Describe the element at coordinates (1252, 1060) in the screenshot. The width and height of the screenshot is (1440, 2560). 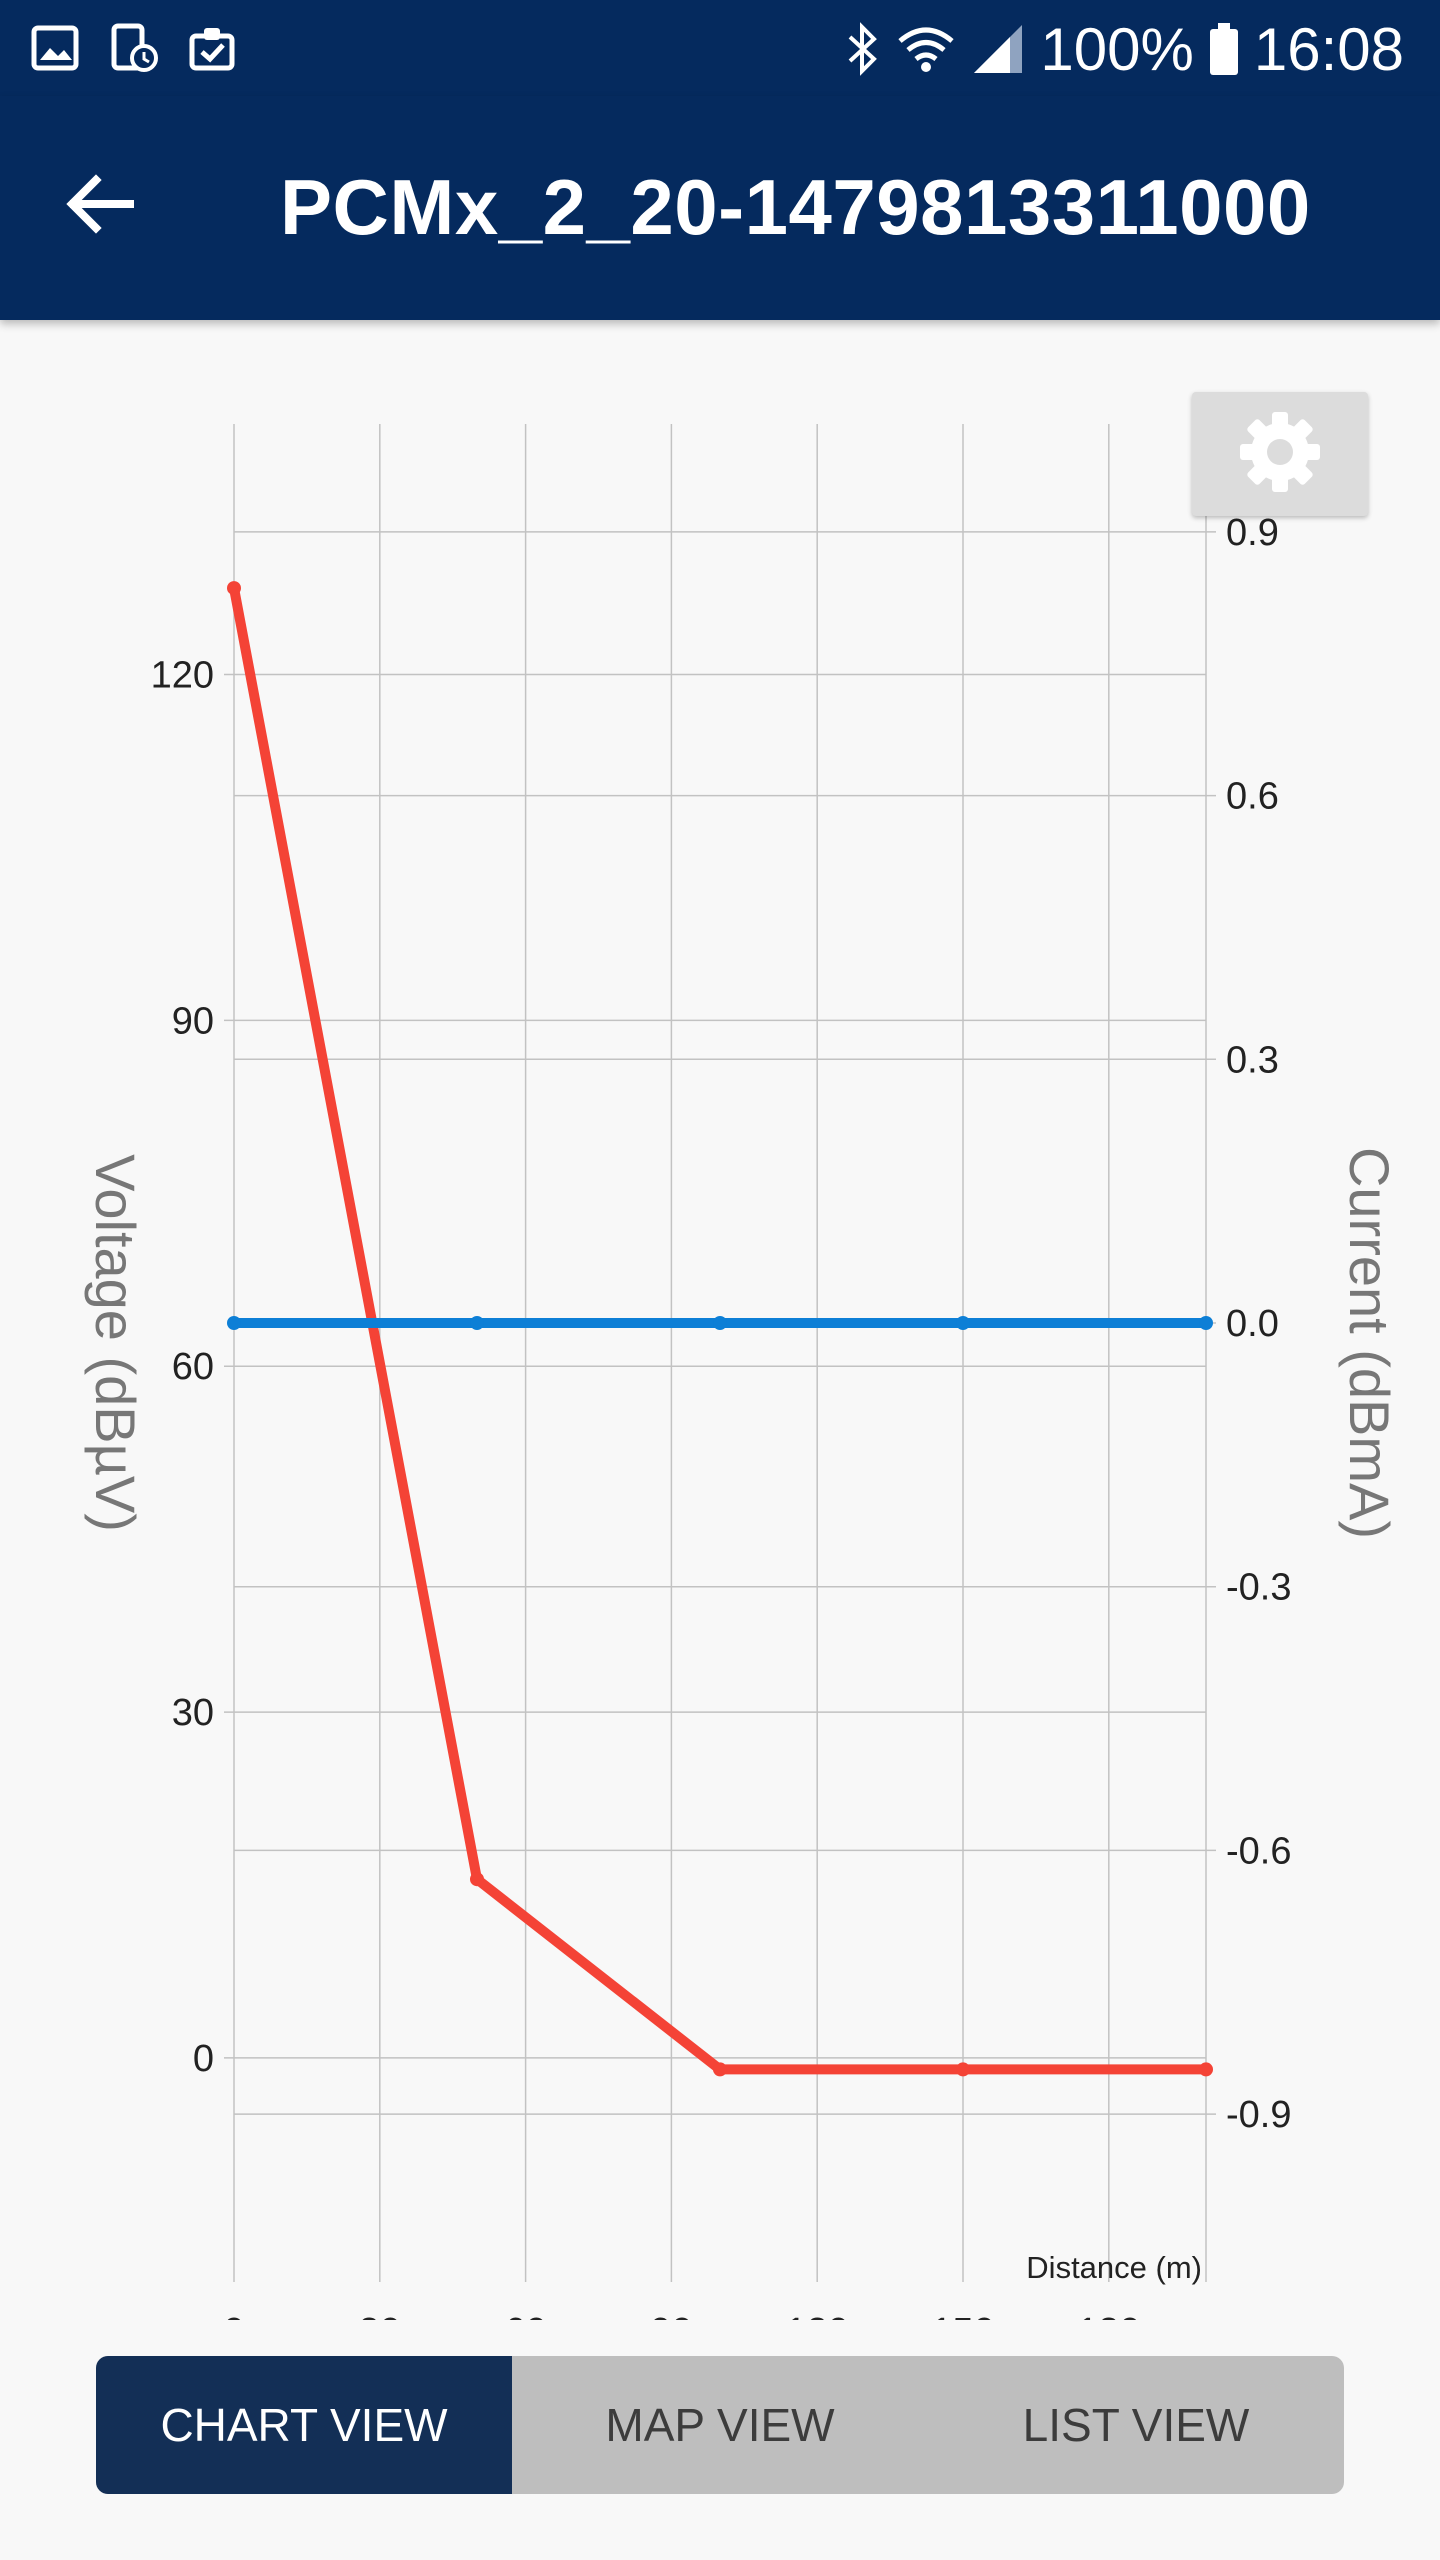
I see `y-right-tick-label: 0.3` at that location.